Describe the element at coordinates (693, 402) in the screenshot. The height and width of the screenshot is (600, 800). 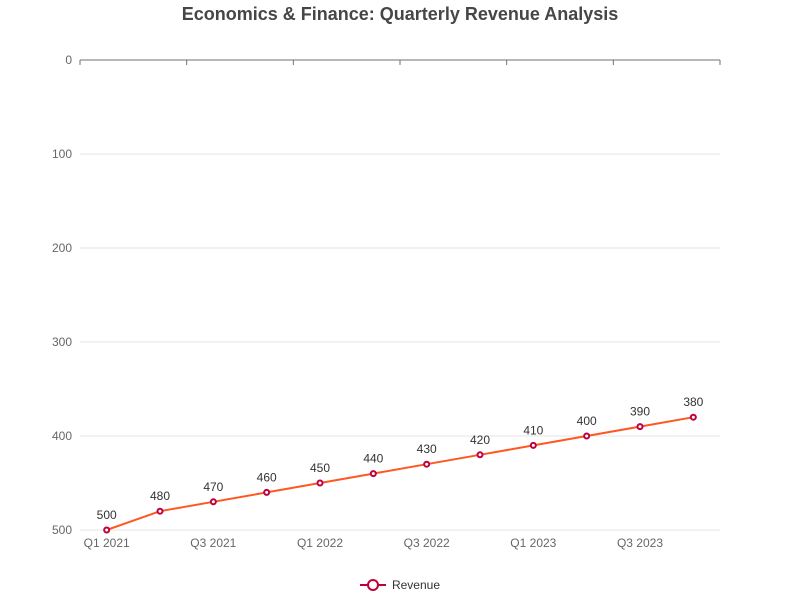
I see `data-label: 380` at that location.